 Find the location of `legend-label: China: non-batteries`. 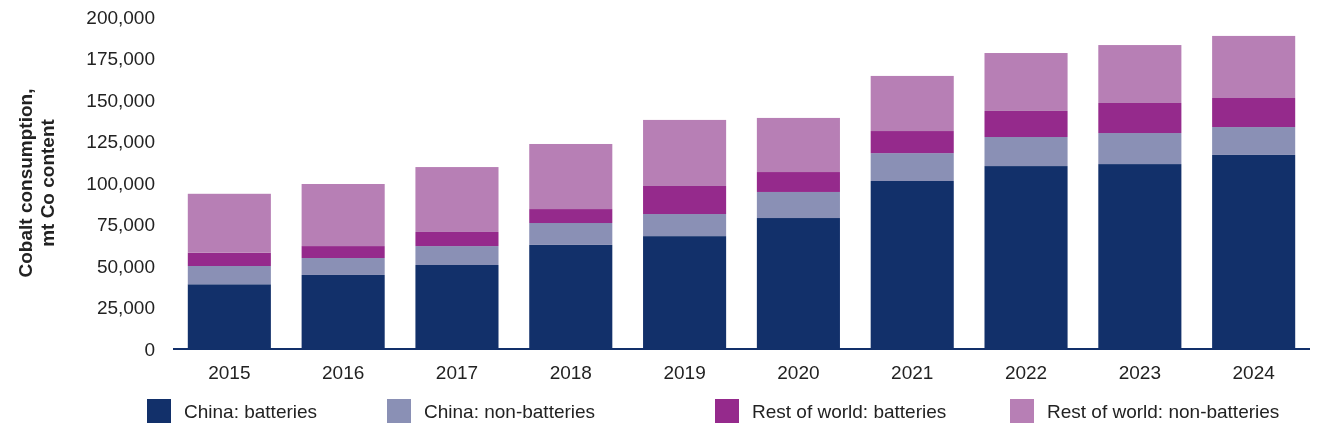

legend-label: China: non-batteries is located at coordinates (510, 411).